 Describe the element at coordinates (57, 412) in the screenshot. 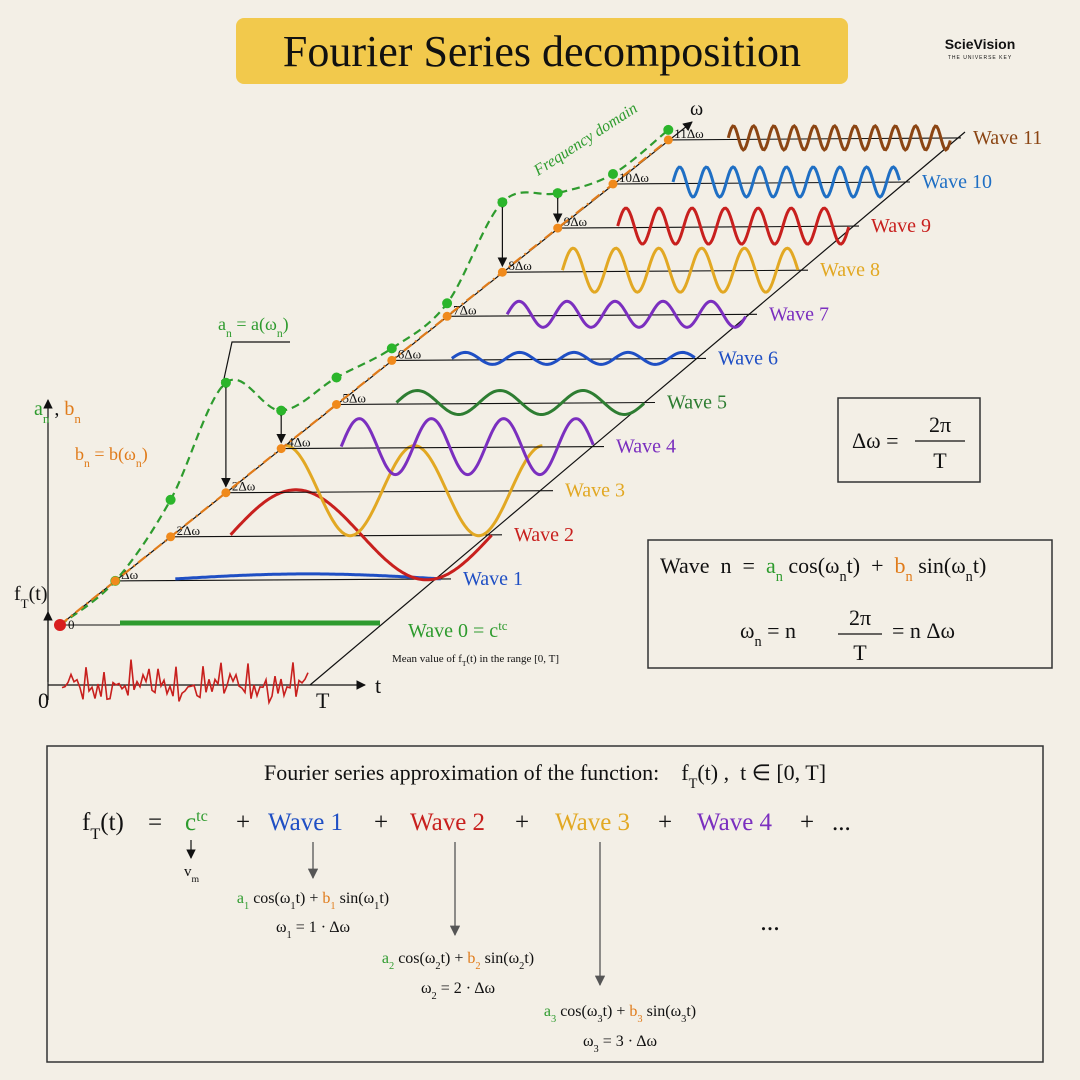

I see `amplitude-label: an , bn` at that location.